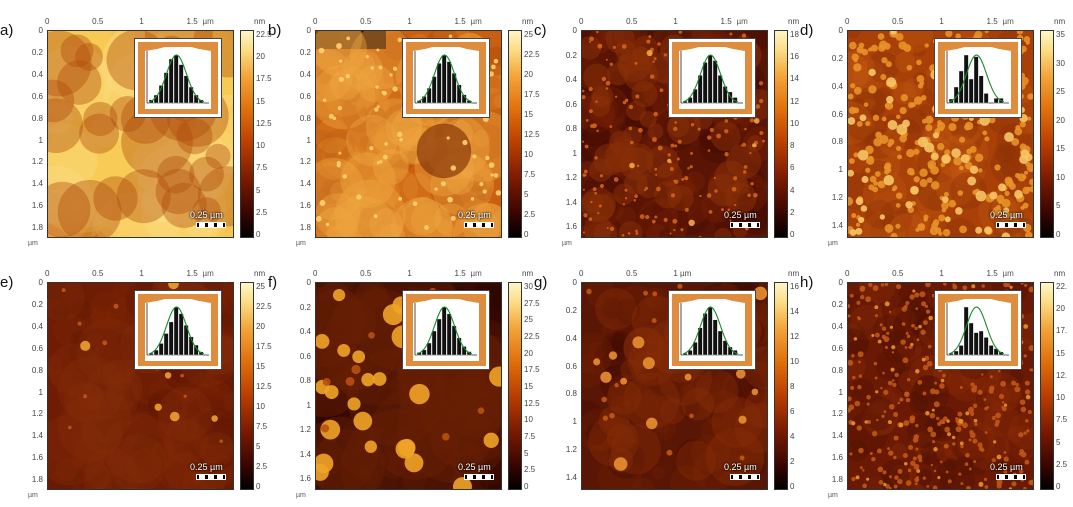 The width and height of the screenshot is (1073, 507). Describe the element at coordinates (1062, 286) in the screenshot. I see `colorbar-tick-label: 22.` at that location.